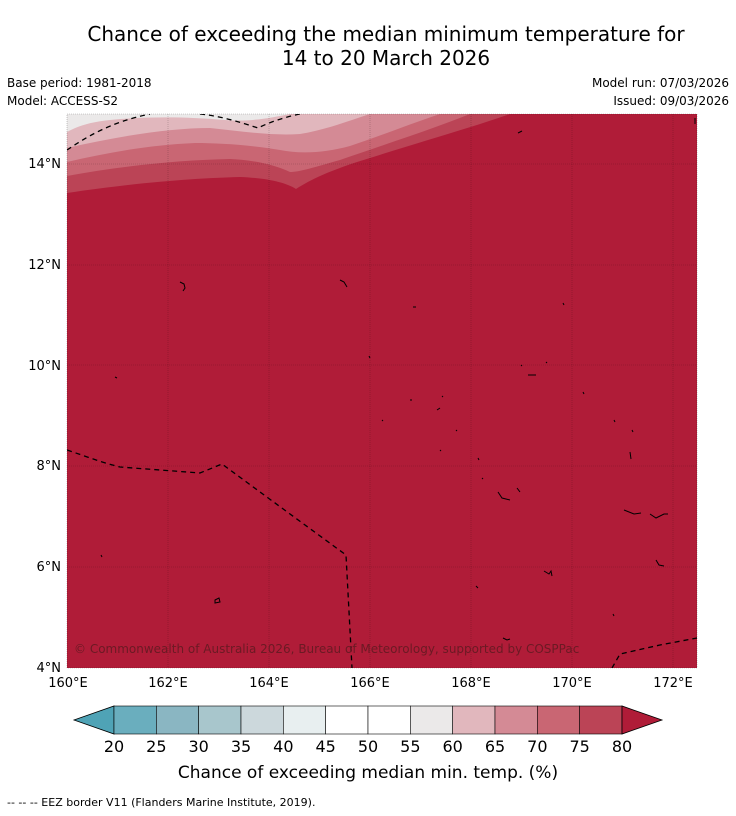 The image size is (736, 816). I want to click on lat-label-6n: 6°N, so click(49, 567).